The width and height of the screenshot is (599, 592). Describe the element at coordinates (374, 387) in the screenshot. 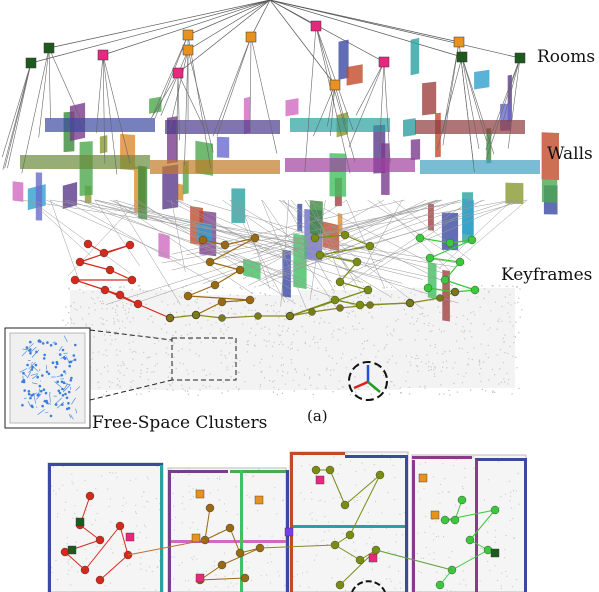

I see `axis-y` at that location.